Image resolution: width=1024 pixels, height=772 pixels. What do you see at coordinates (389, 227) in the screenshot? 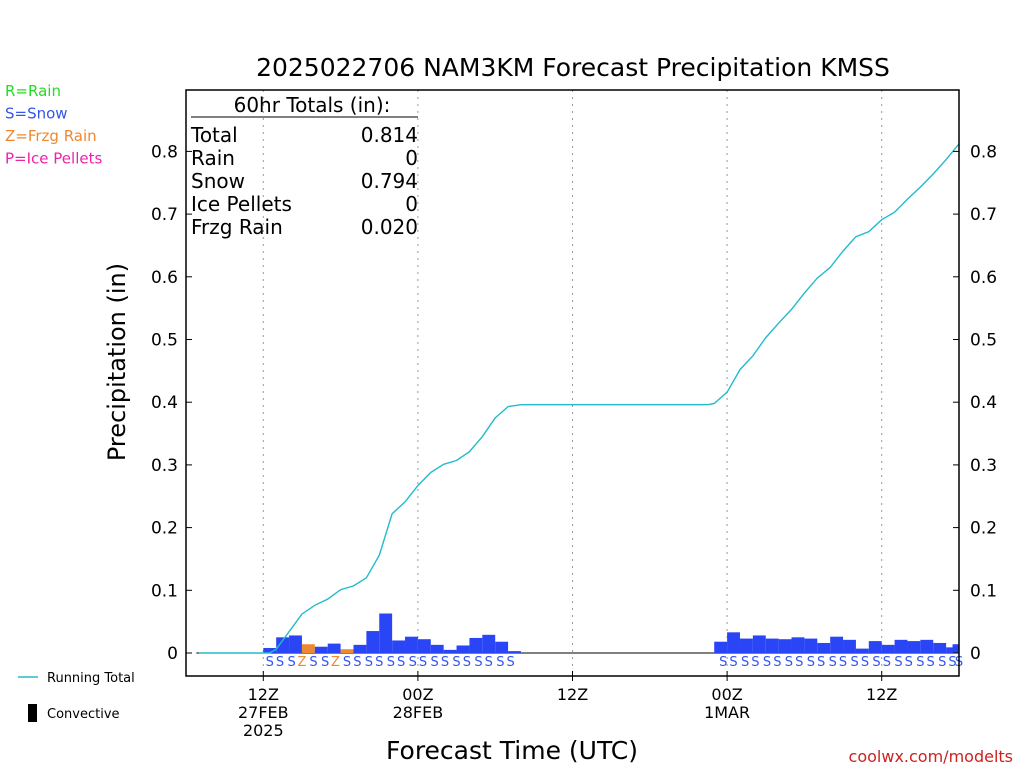
I see `totals-row-value: 0.020` at bounding box center [389, 227].